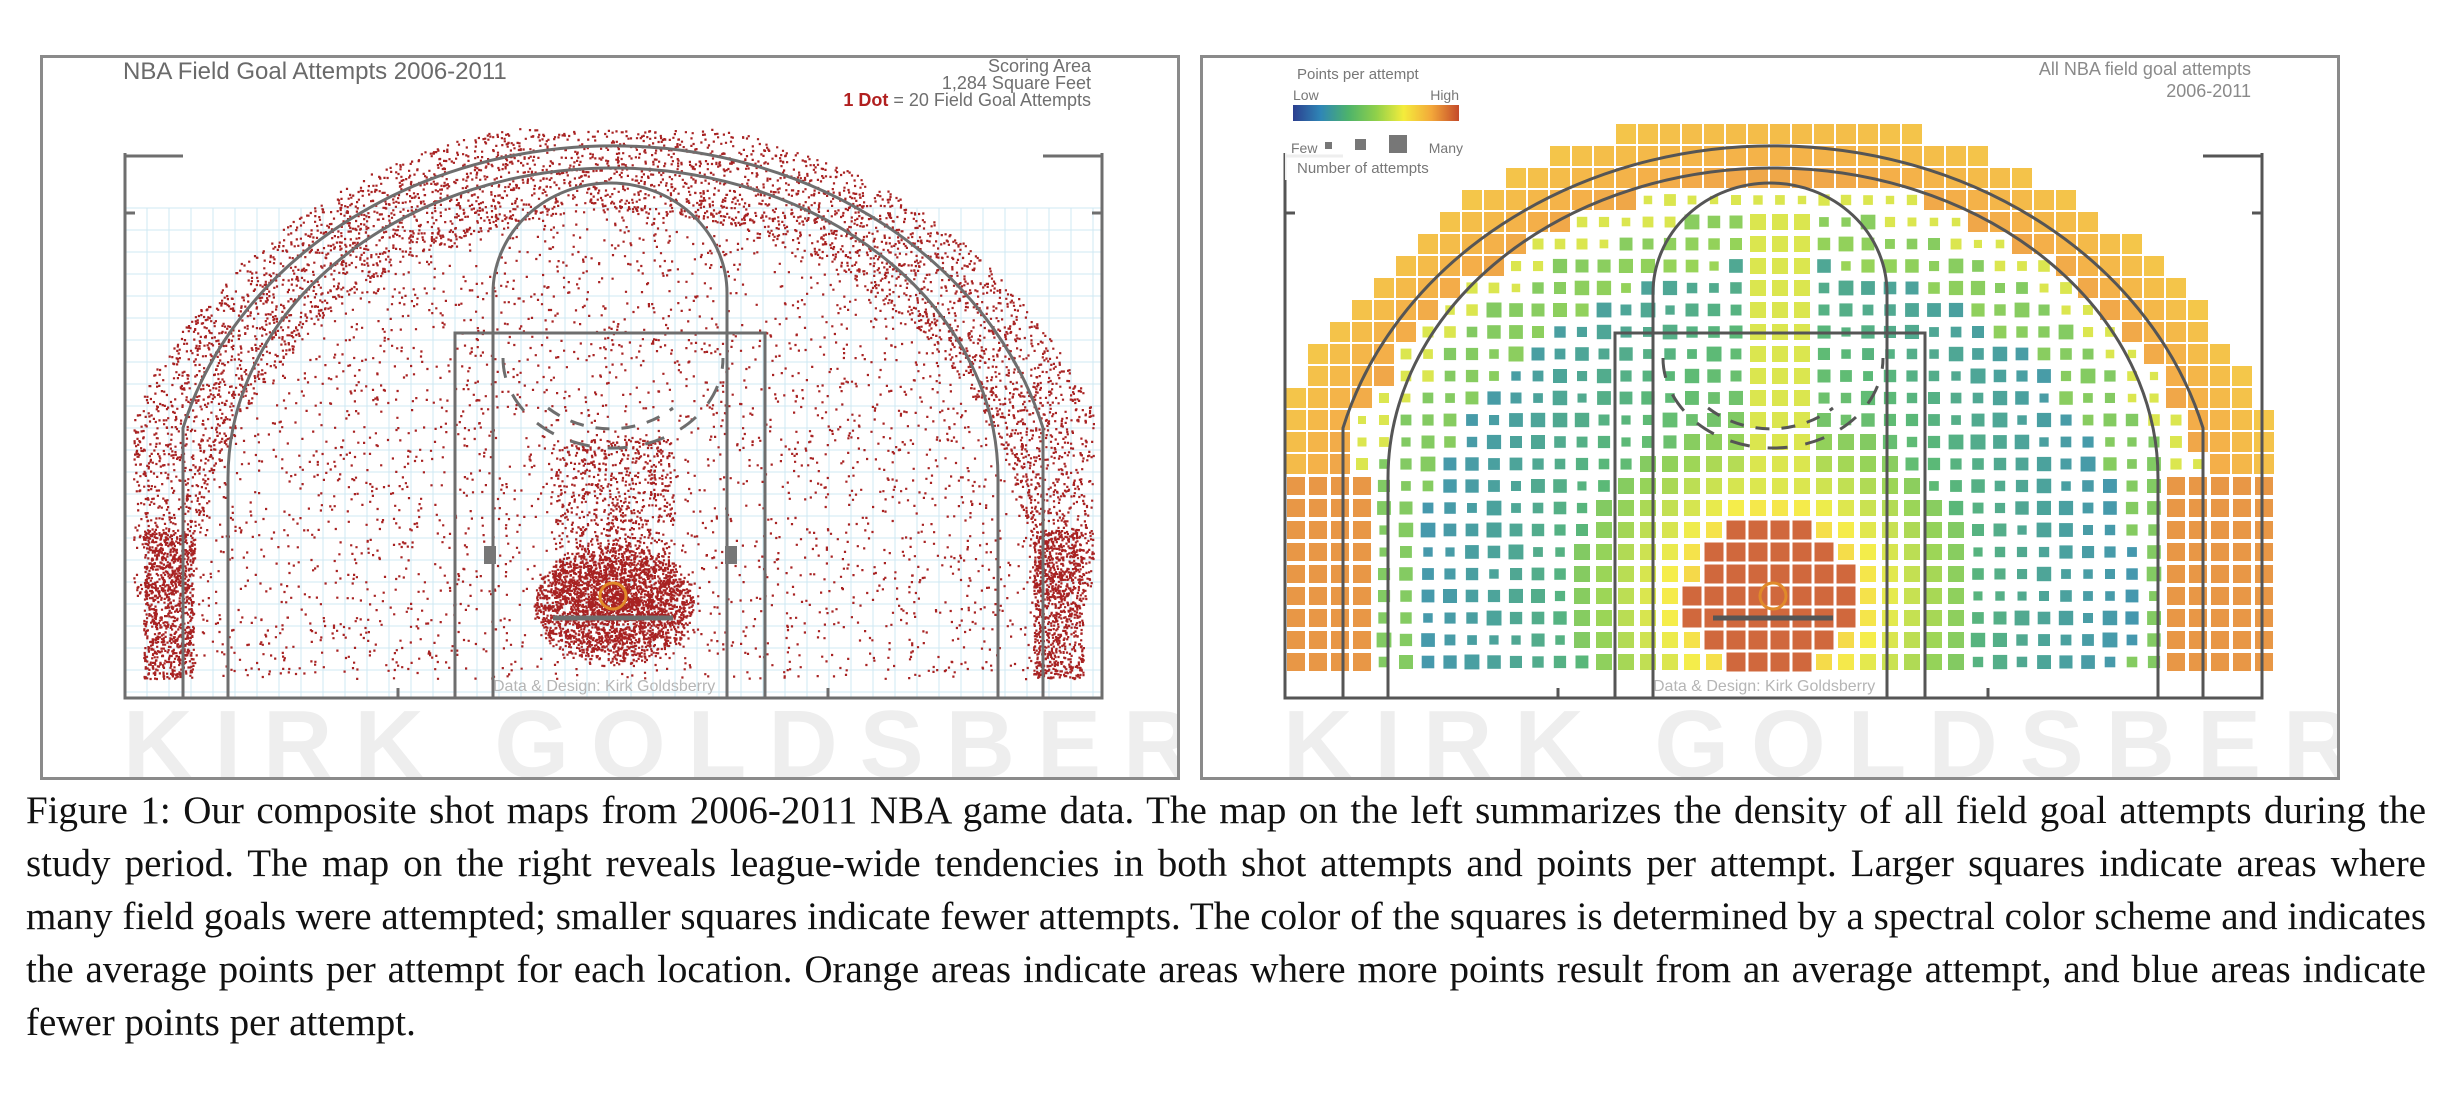 The height and width of the screenshot is (1096, 2454). What do you see at coordinates (1363, 168) in the screenshot?
I see `legend-count-label: Number of attempts` at bounding box center [1363, 168].